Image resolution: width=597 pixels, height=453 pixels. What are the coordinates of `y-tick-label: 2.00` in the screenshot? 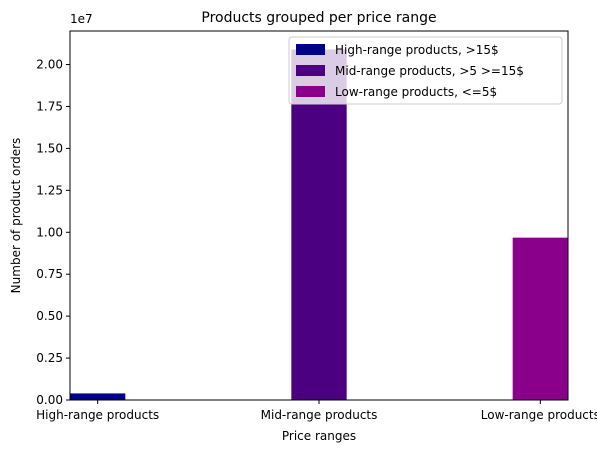 It's located at (49, 65).